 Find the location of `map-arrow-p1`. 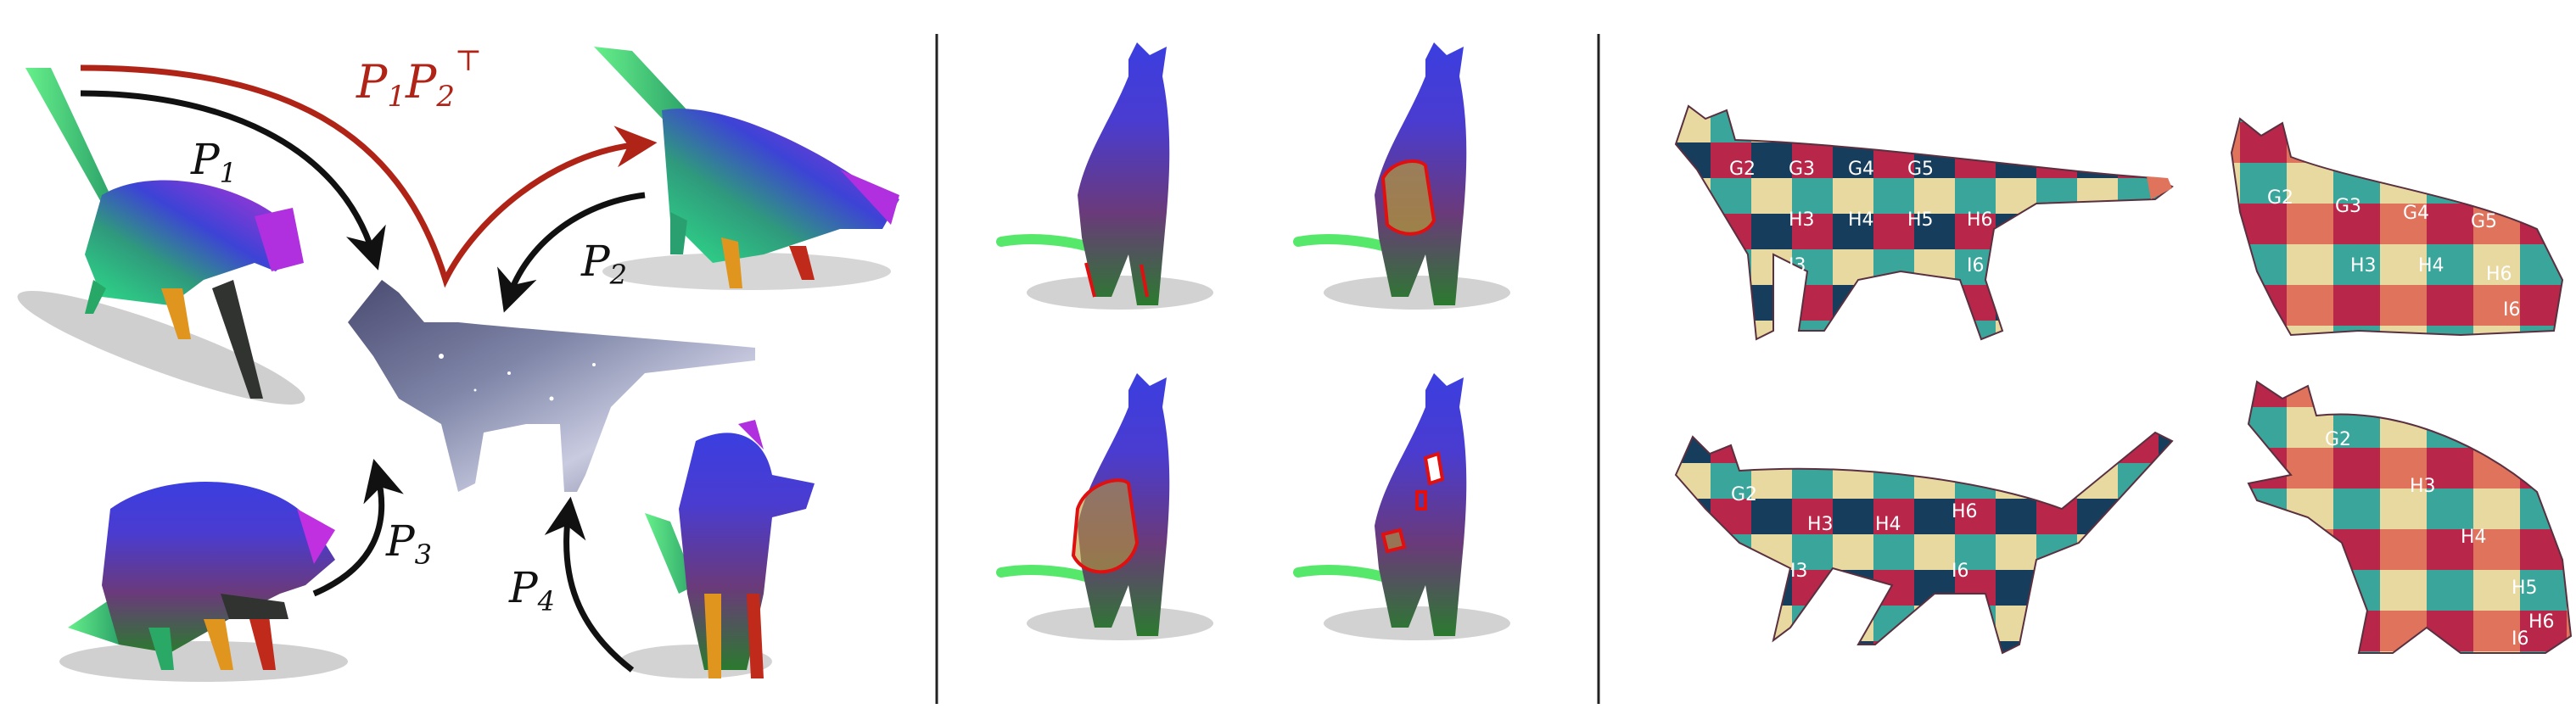

map-arrow-p1 is located at coordinates (233, 180).